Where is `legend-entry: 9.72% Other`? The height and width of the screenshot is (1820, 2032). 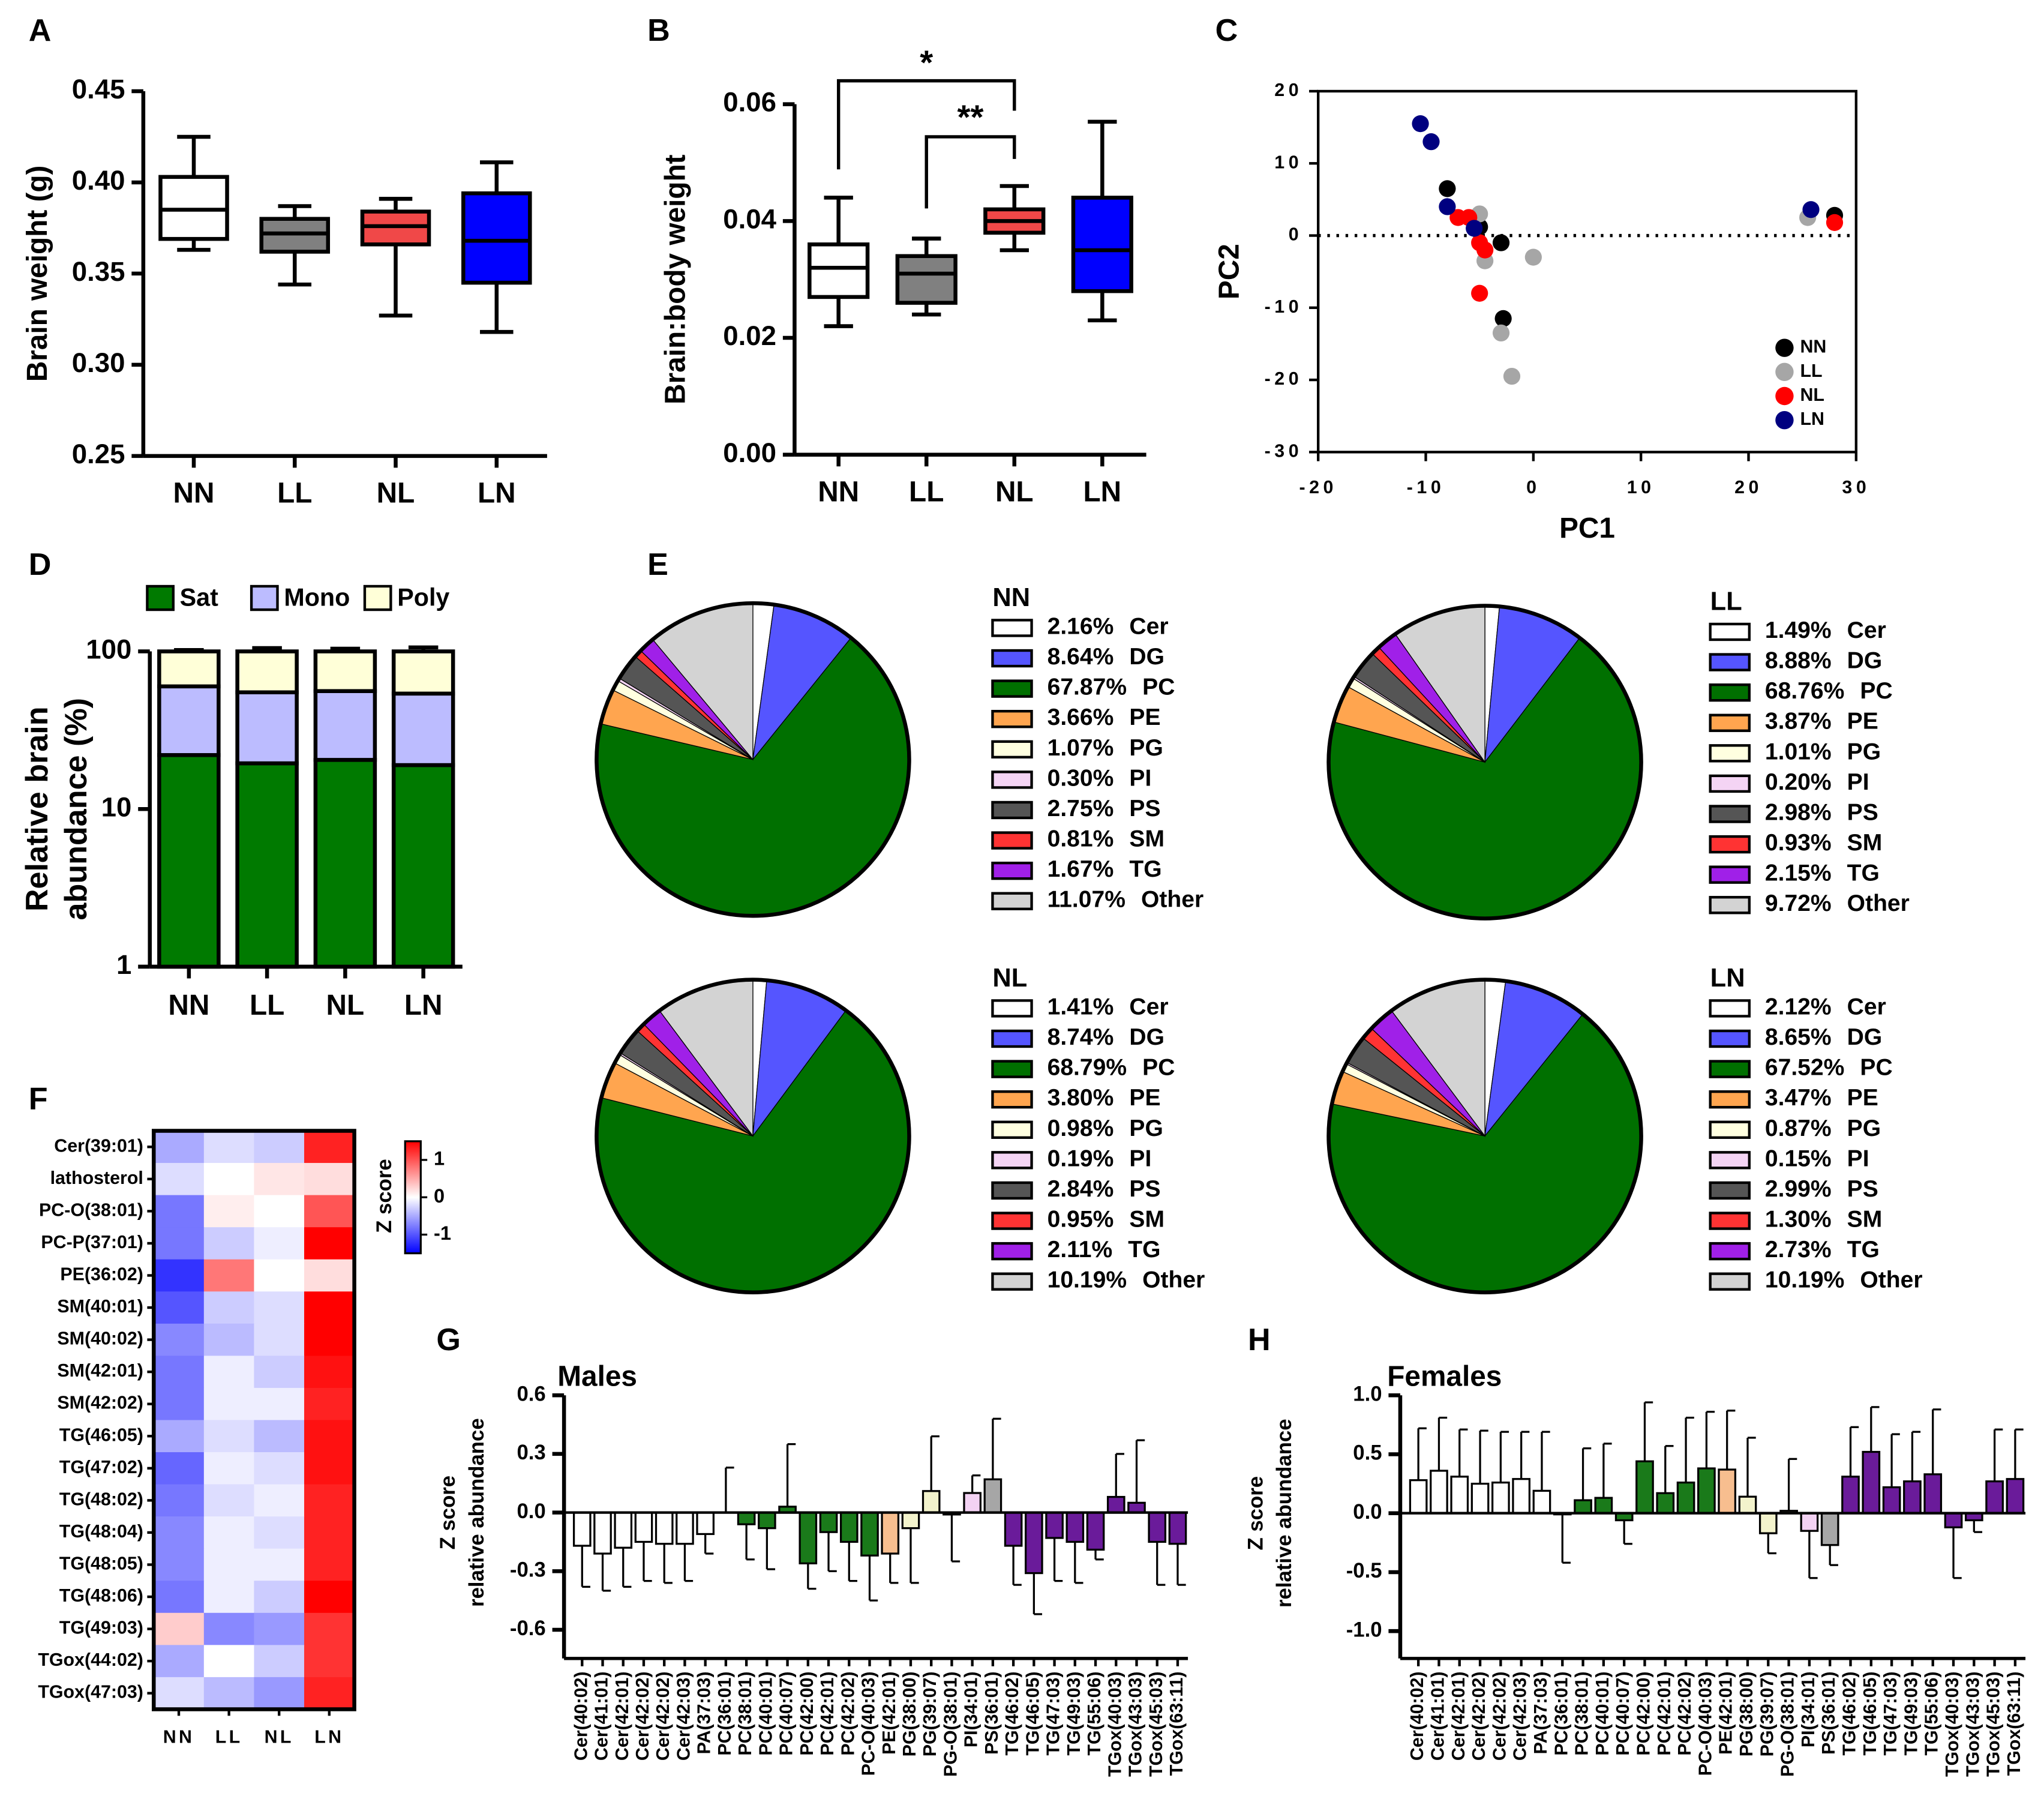
legend-entry: 9.72% Other is located at coordinates (1837, 904).